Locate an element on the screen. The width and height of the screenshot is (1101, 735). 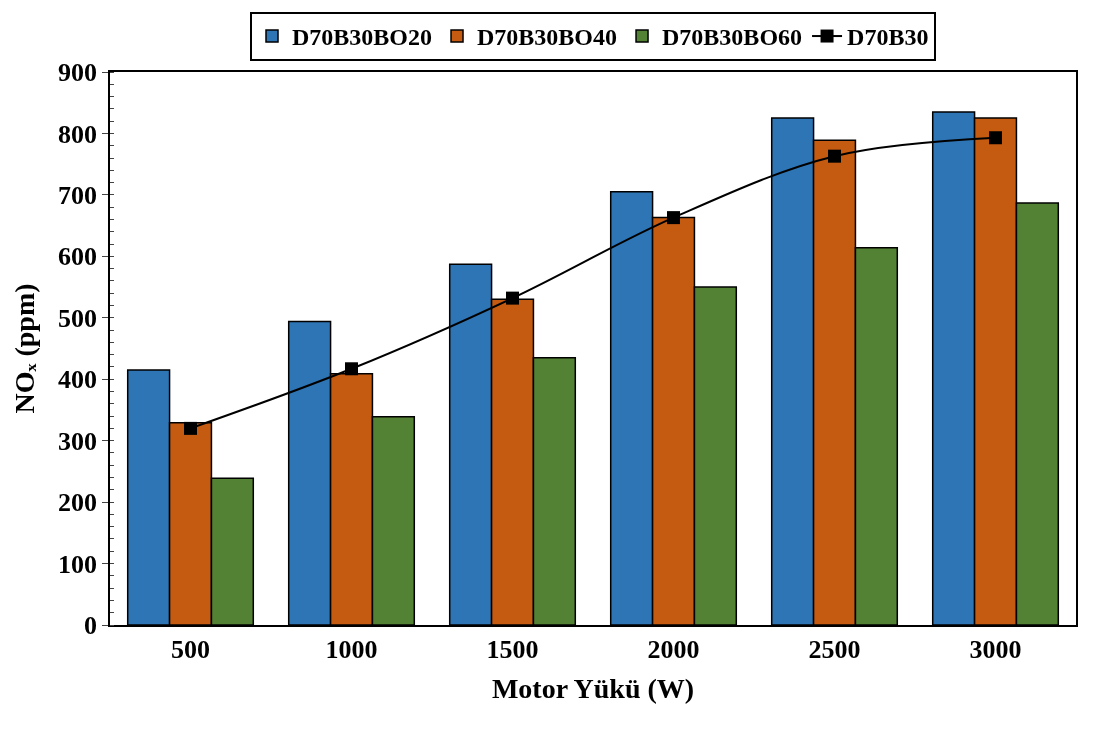
y-tick-label: 800 is located at coordinates (78, 134).